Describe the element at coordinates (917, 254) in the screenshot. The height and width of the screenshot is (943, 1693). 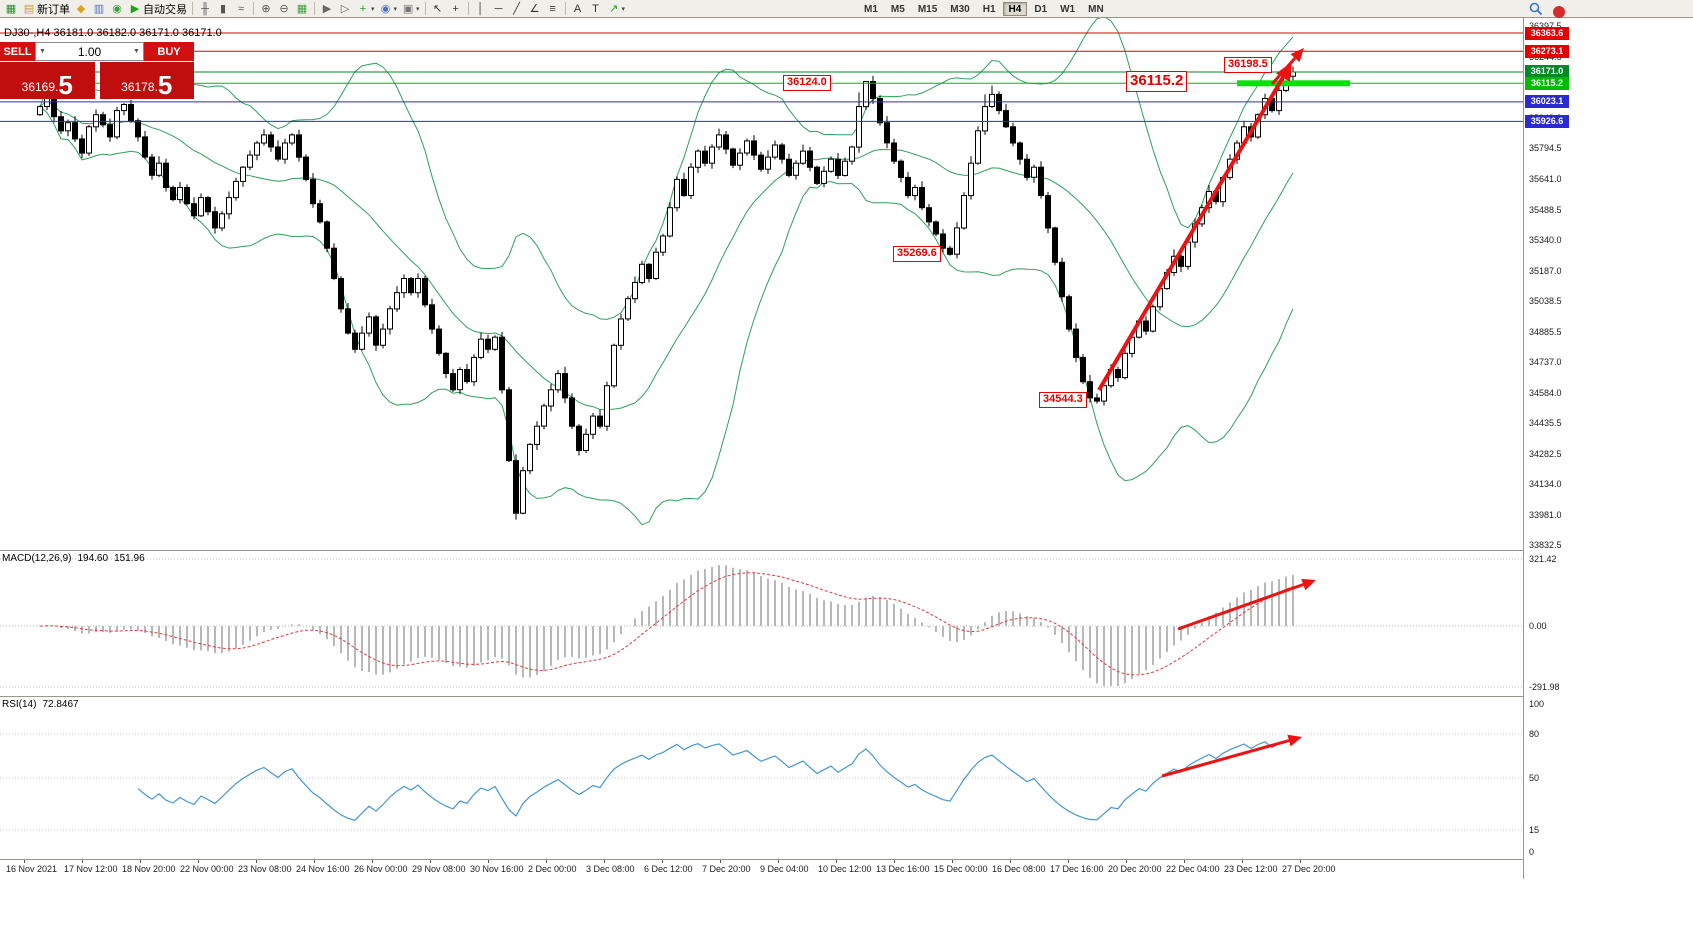
I see `price-annotation: 35269.6` at that location.